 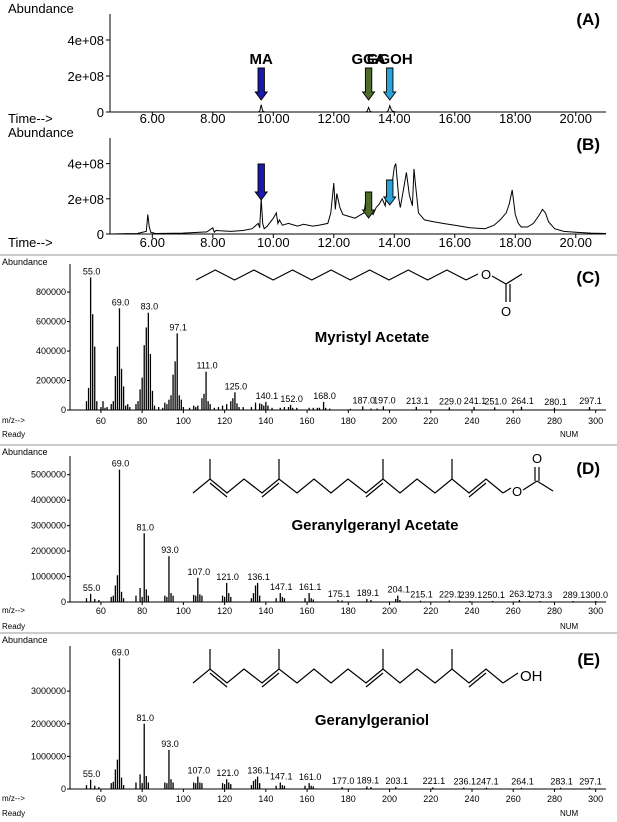 What do you see at coordinates (596, 595) in the screenshot?
I see `peak-label: 300.0` at bounding box center [596, 595].